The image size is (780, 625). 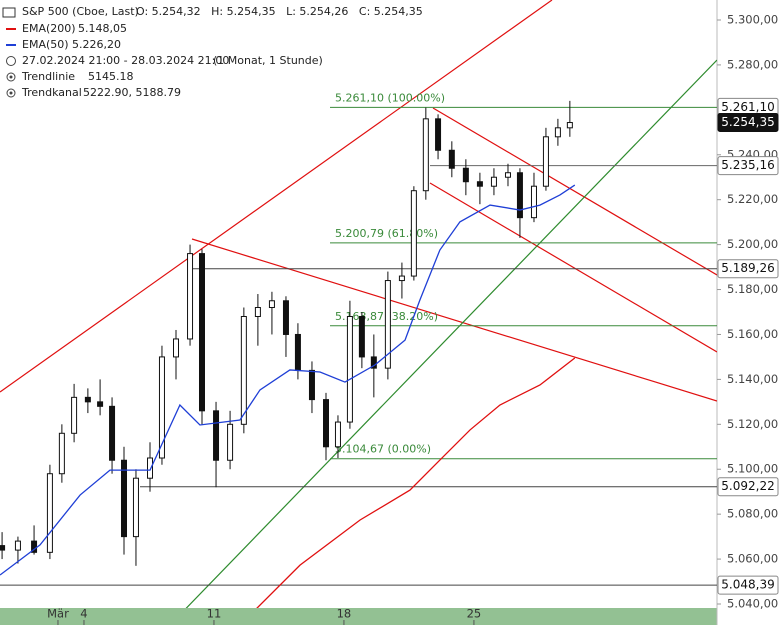 What do you see at coordinates (11, 61) in the screenshot?
I see `clock-icon` at bounding box center [11, 61].